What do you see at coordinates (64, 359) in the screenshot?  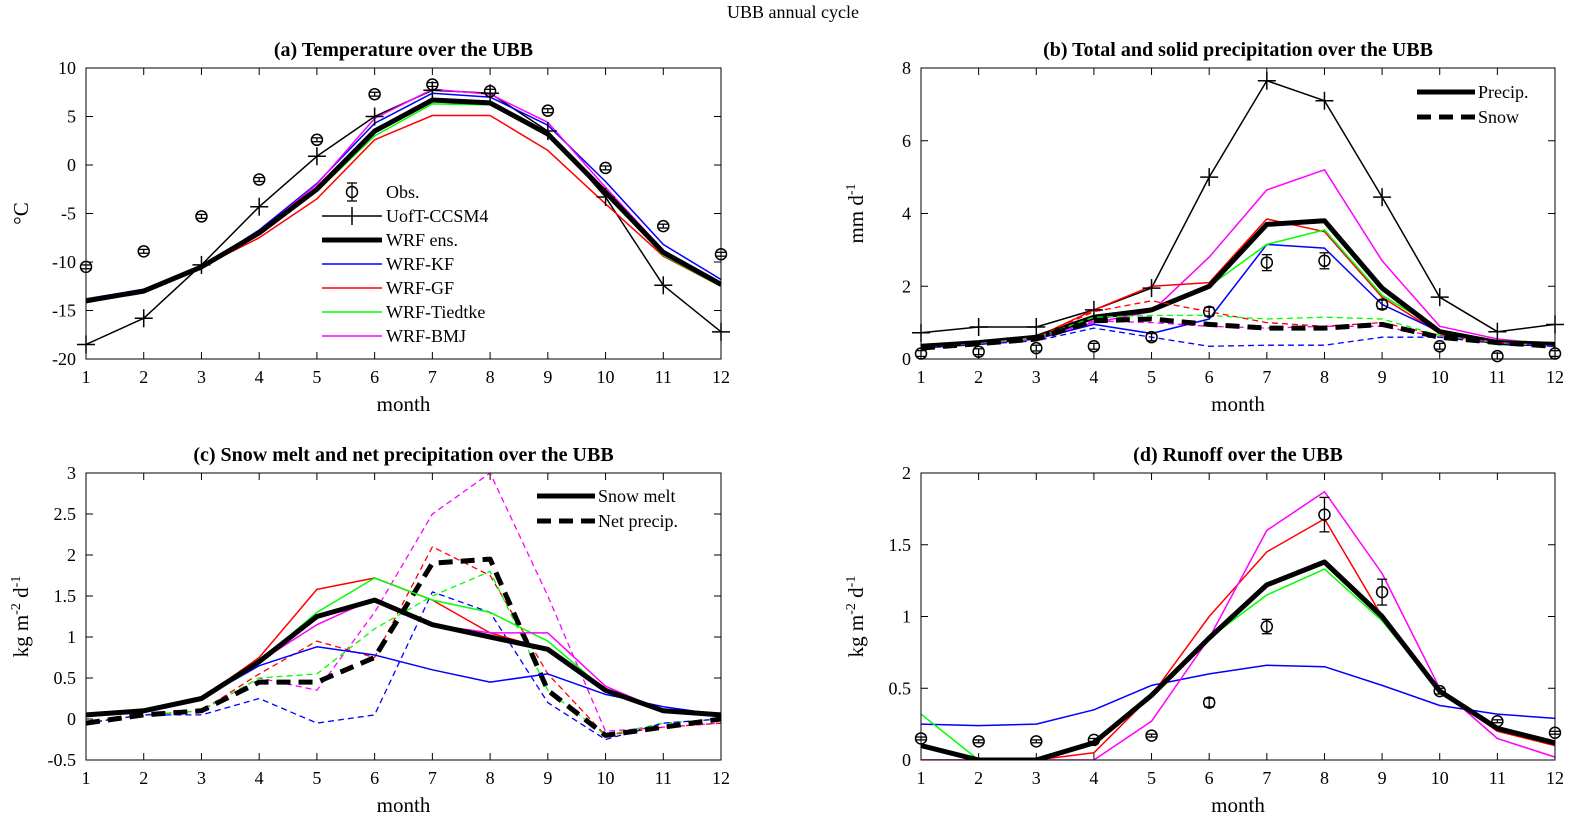 I see `y-tick-label: -20` at bounding box center [64, 359].